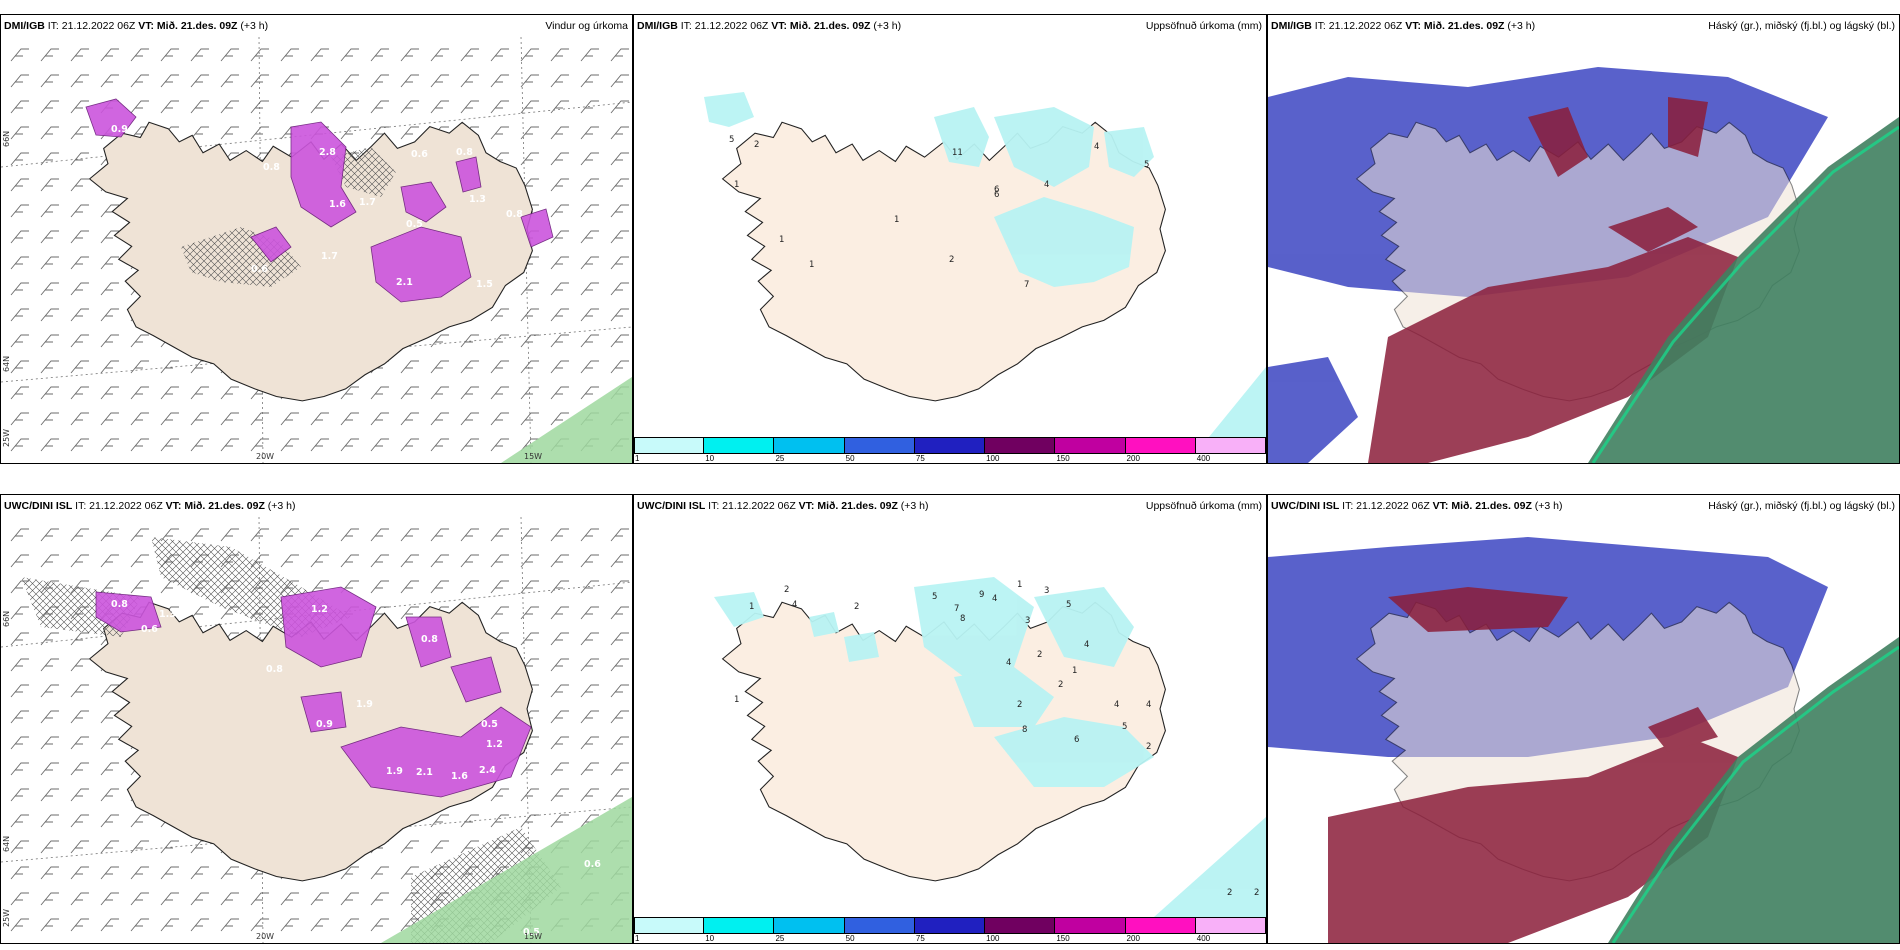 This screenshot has width=1900, height=950. I want to click on model-name: DMI/IGB, so click(1291, 26).